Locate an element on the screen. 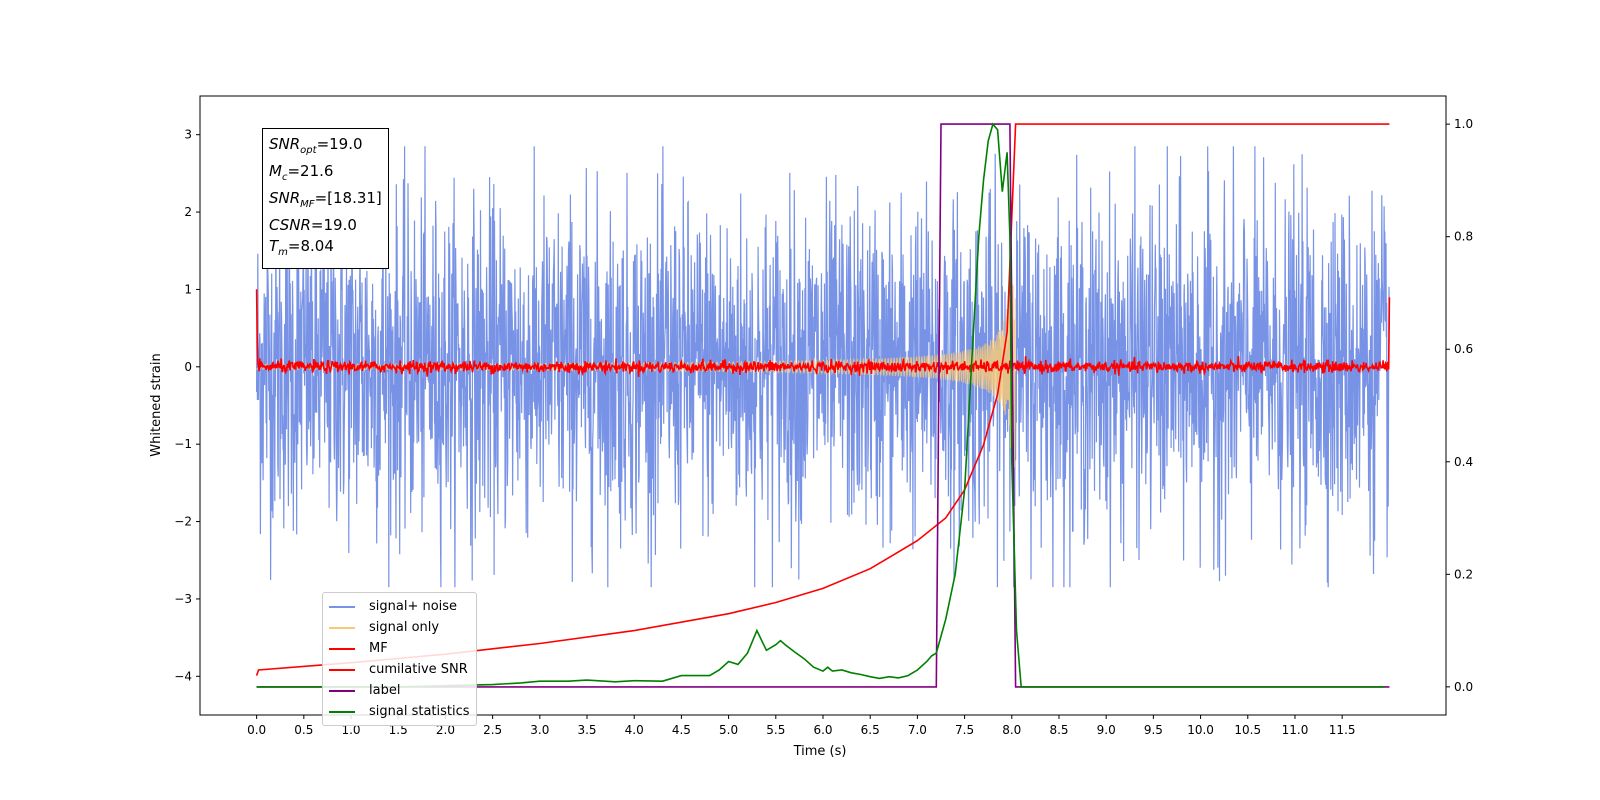  legend-item: signal only is located at coordinates (399, 627).